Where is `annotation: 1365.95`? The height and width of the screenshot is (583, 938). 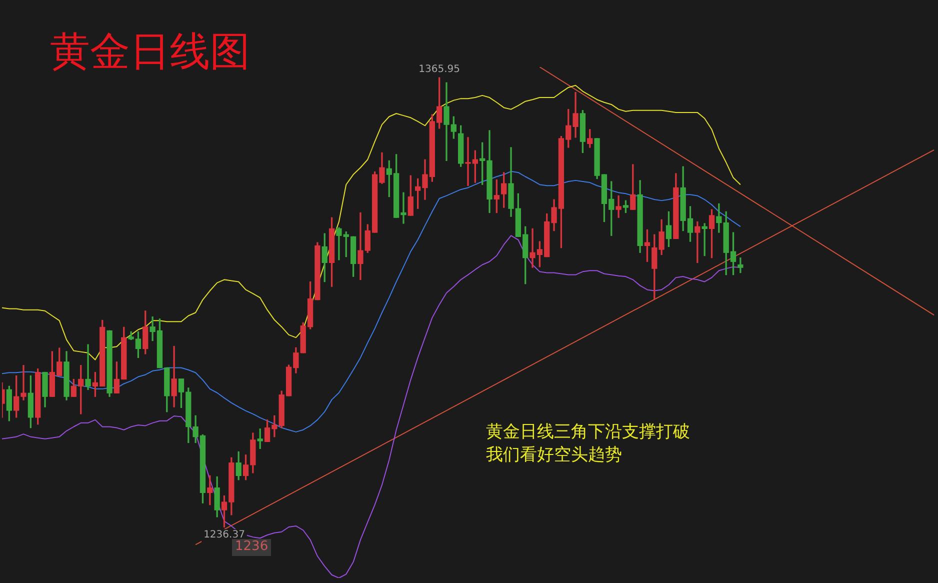
annotation: 1365.95 is located at coordinates (439, 70).